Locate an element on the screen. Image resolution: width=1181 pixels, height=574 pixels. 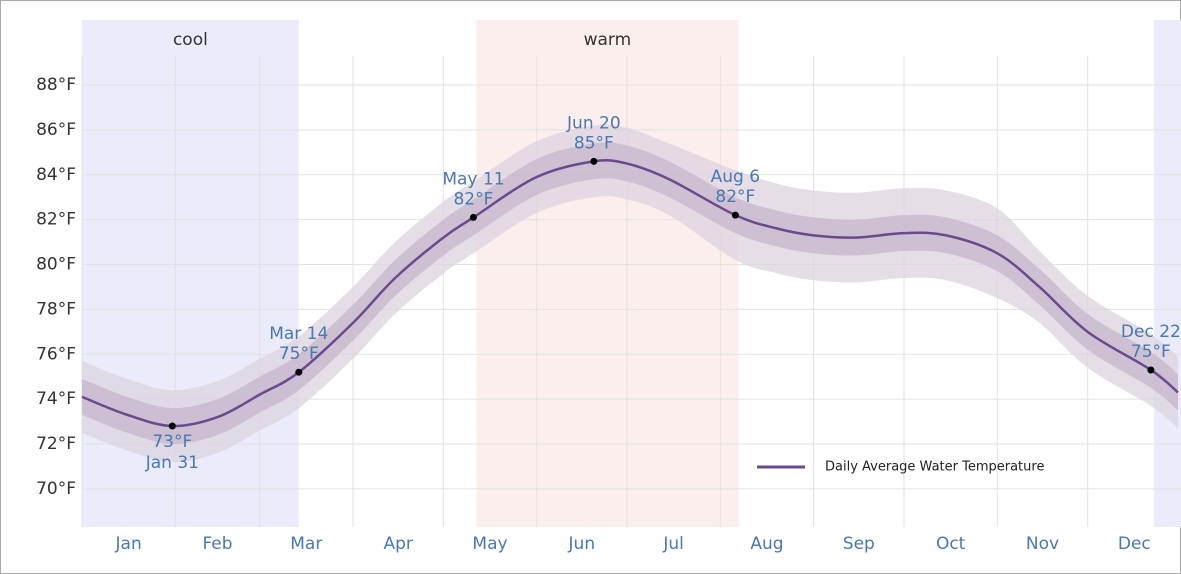
x-tick-label: Jun is located at coordinates (582, 544).